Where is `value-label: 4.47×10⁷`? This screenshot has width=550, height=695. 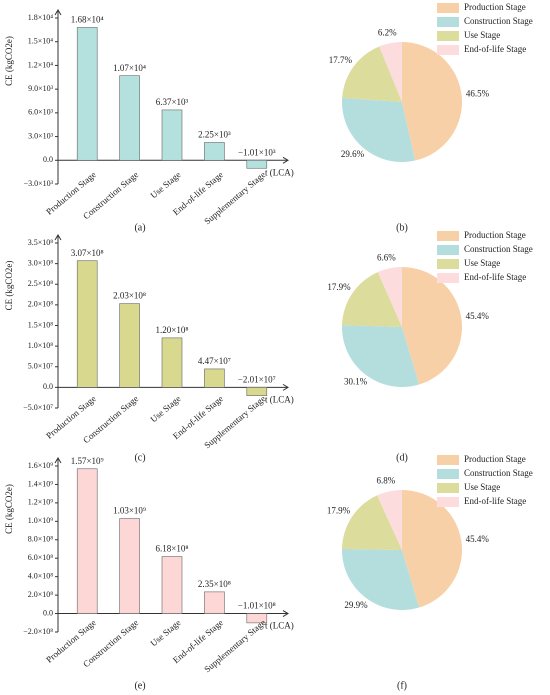
value-label: 4.47×10⁷ is located at coordinates (214, 361).